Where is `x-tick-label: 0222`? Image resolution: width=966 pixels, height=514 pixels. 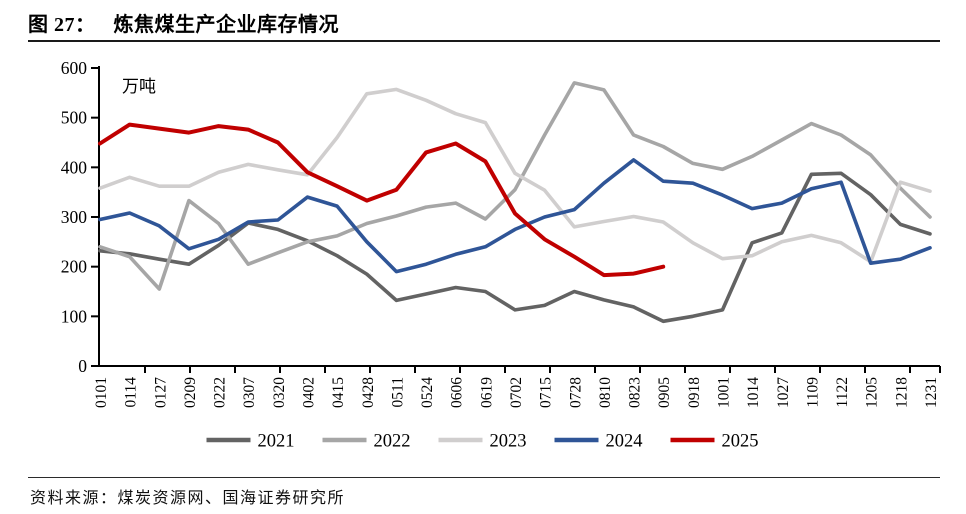
x-tick-label: 0222 is located at coordinates (220, 392).